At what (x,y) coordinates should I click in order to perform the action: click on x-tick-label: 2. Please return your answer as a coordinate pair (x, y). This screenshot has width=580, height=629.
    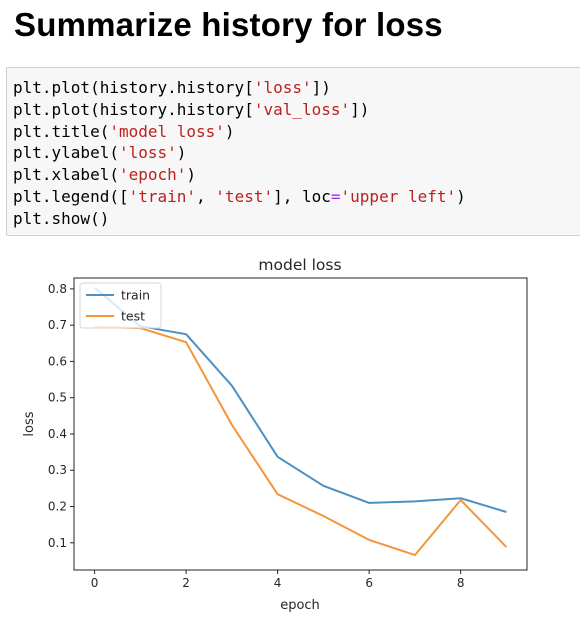
    Looking at the image, I should click on (186, 583).